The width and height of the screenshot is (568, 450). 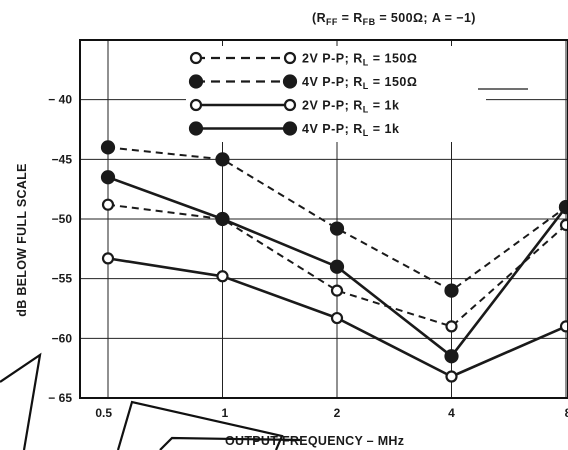 I want to click on y-tick-label: − 40, so click(x=60, y=100).